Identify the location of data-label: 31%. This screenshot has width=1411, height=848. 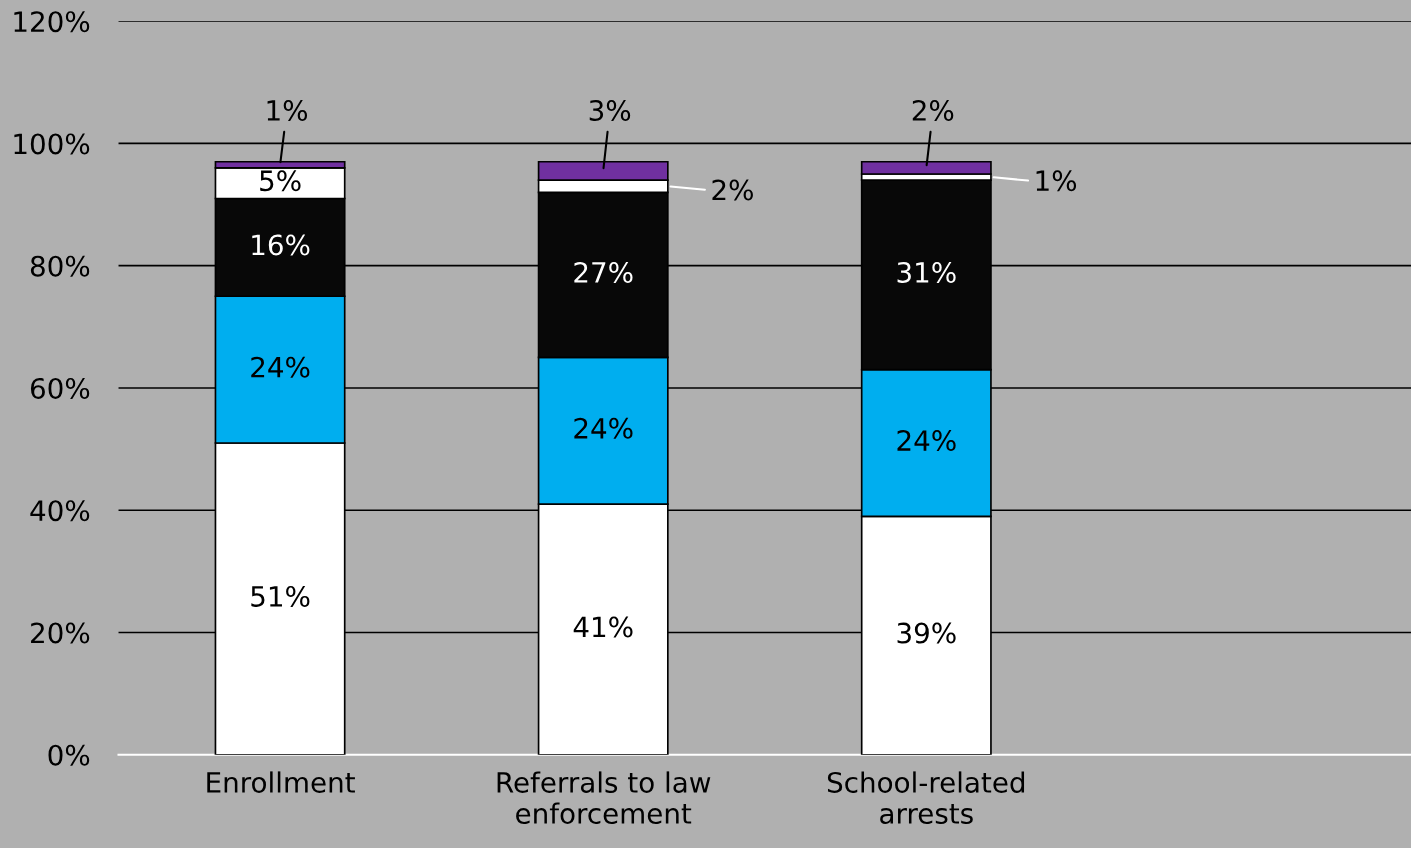
(926, 272).